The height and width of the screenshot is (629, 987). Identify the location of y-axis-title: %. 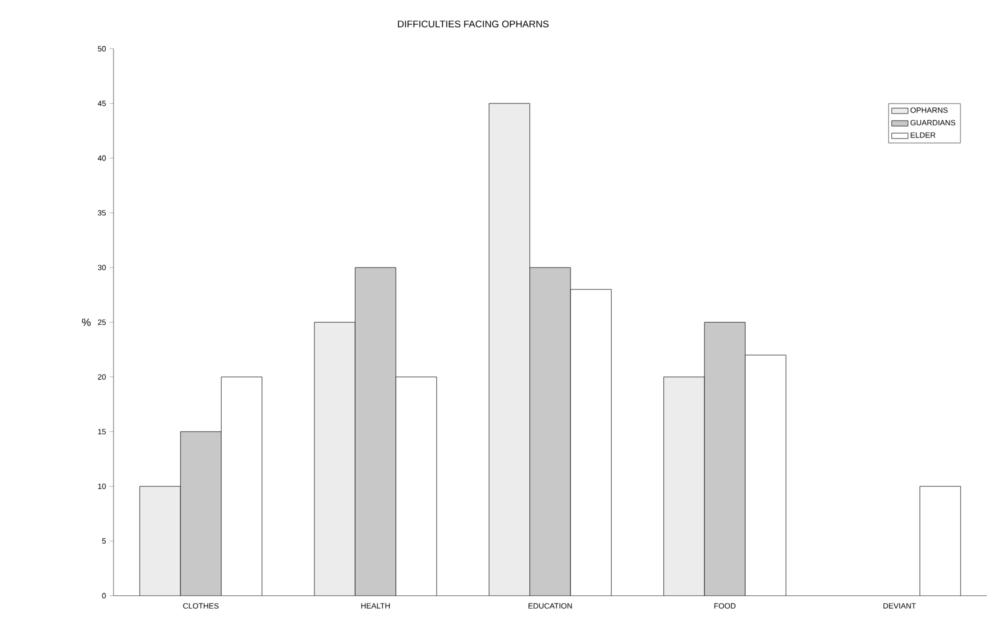
(86, 322).